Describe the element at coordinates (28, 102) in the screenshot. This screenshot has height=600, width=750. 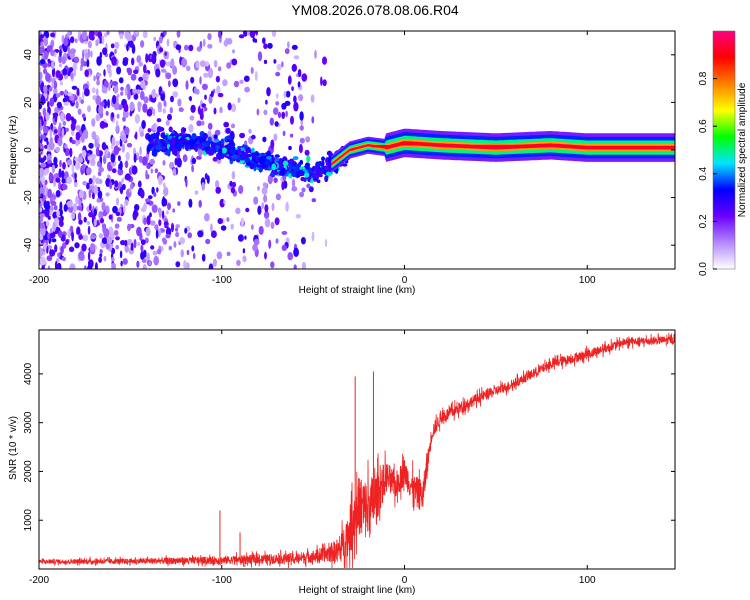
I see `spectrogram-y-tick-label: 20` at that location.